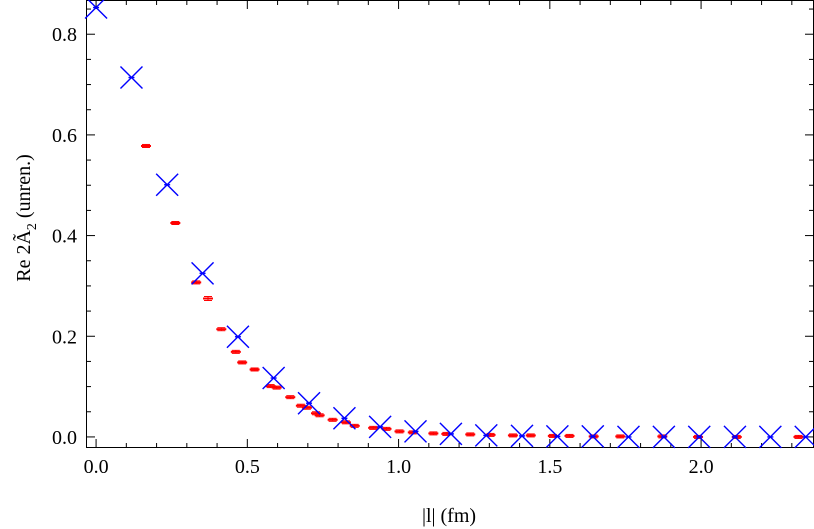  What do you see at coordinates (24, 186) in the screenshot?
I see `y-axis-title-unit: (unren.)` at bounding box center [24, 186].